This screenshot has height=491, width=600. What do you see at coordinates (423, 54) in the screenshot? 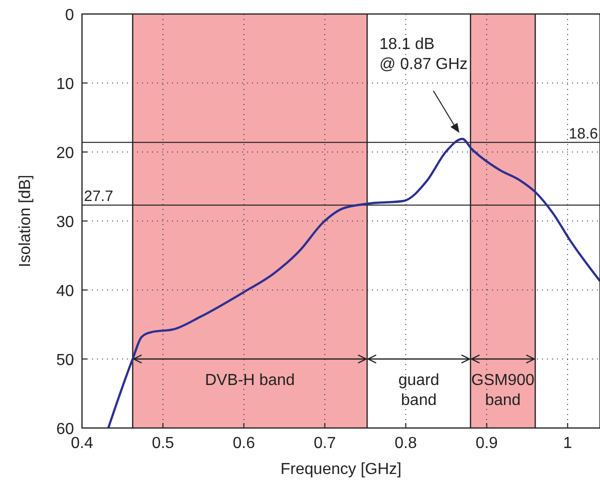
I see `annotation: 18.1 dB @ 0.87 GHz` at bounding box center [423, 54].